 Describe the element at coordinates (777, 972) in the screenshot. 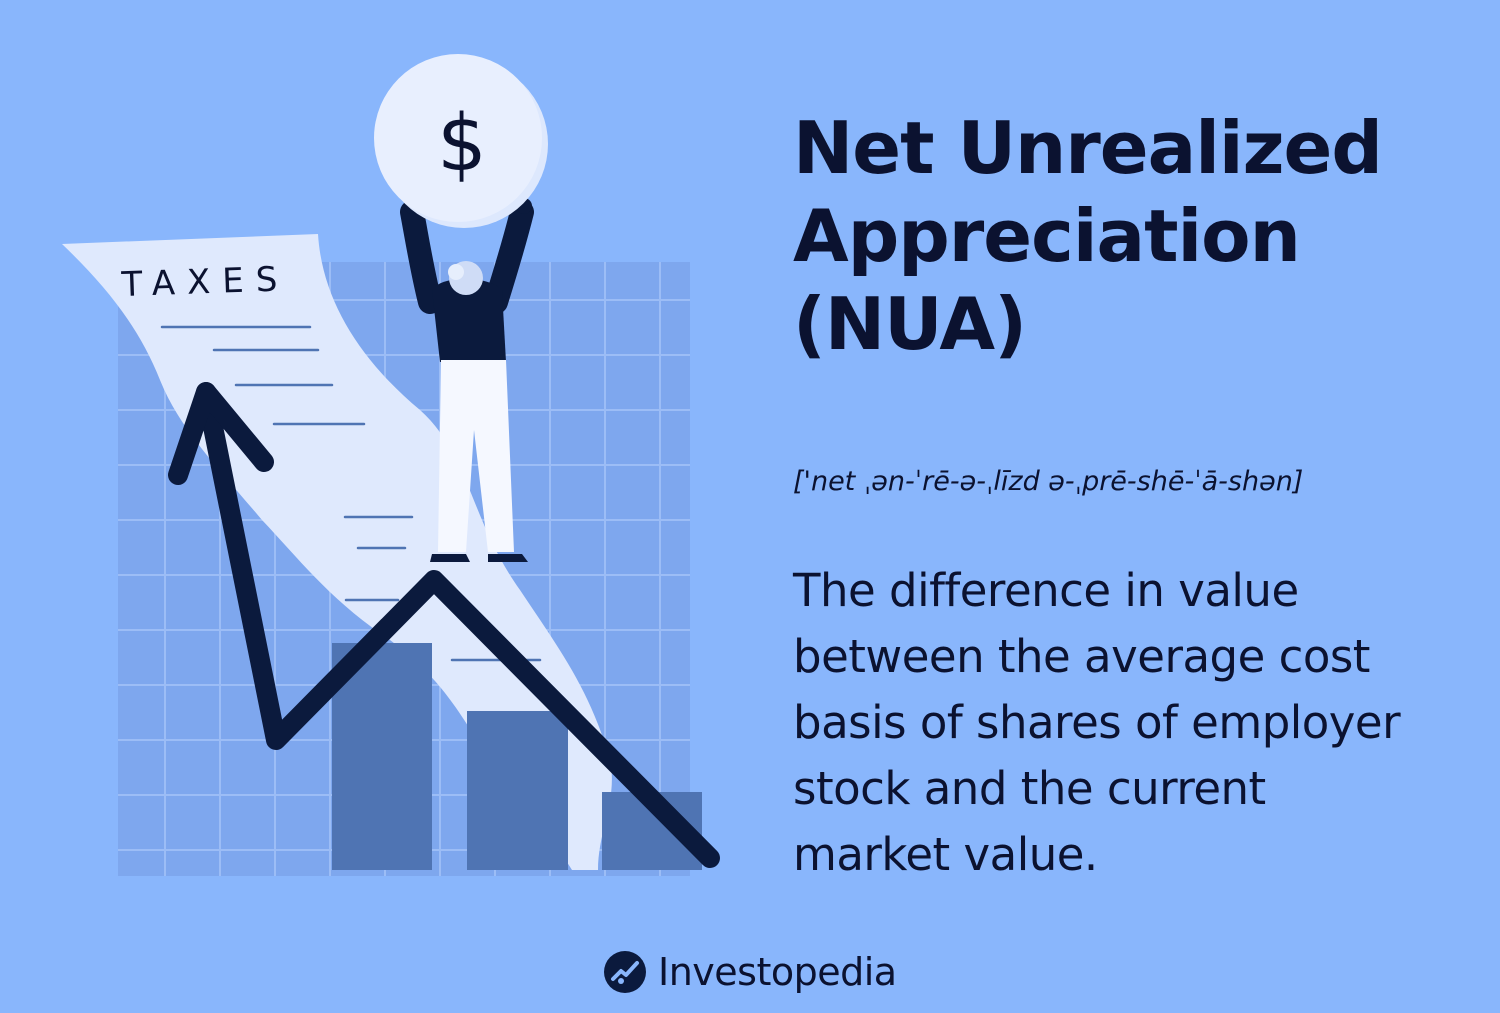

I see `brand-name: Investopedia` at that location.